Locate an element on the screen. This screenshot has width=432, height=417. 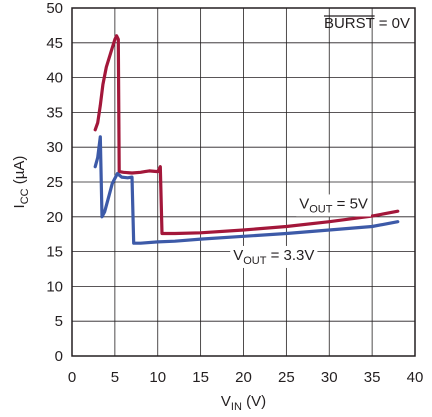
x-tick-label: 25 is located at coordinates (286, 377).